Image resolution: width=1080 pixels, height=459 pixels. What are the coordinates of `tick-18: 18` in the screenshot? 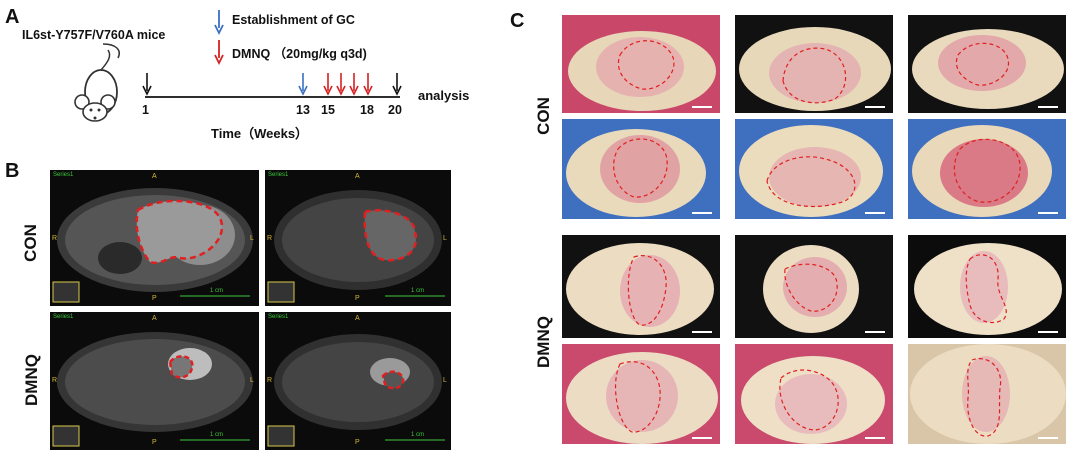 It's located at (367, 110).